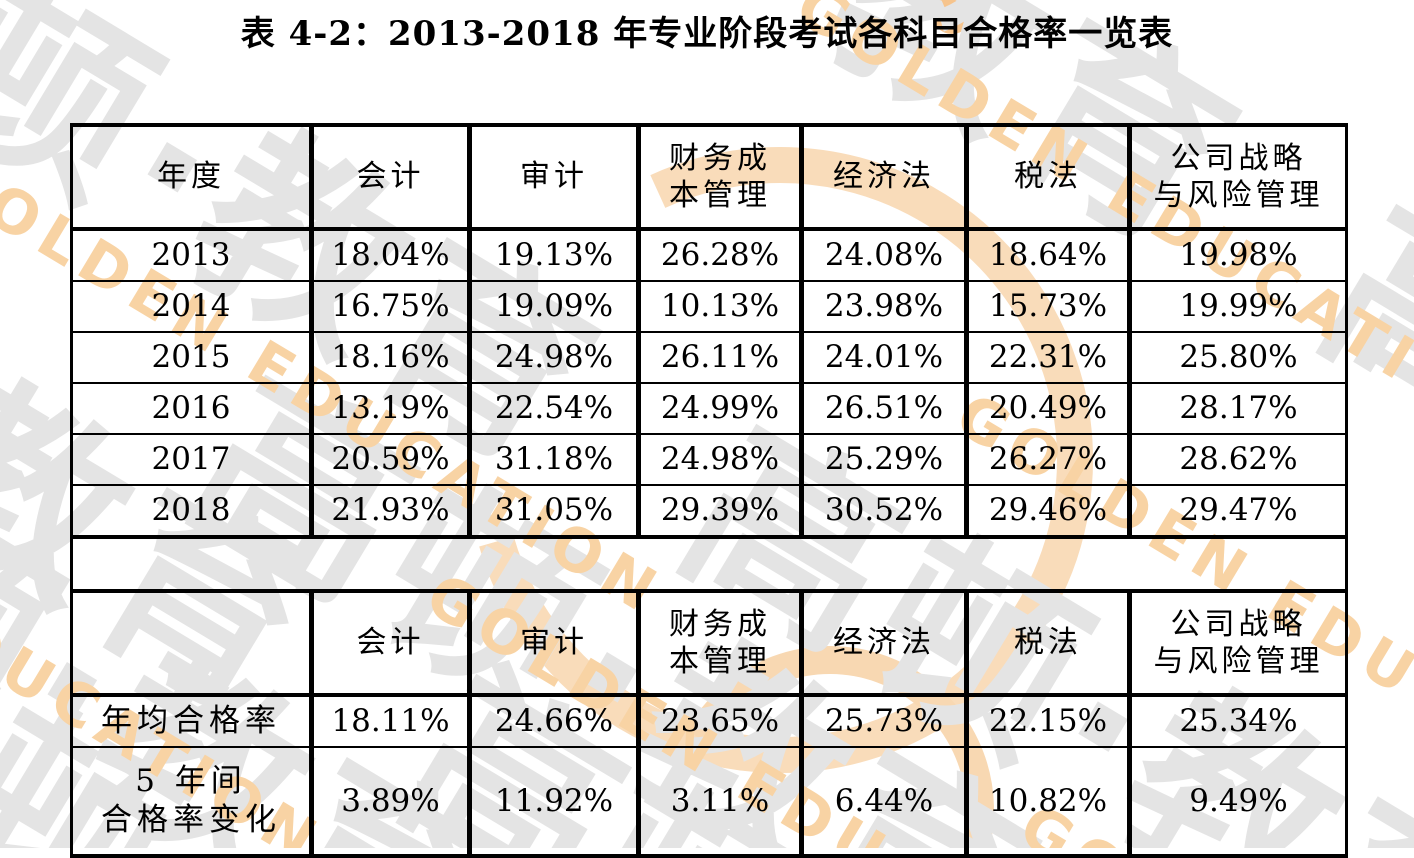  What do you see at coordinates (192, 643) in the screenshot?
I see `col-header-blank` at bounding box center [192, 643].